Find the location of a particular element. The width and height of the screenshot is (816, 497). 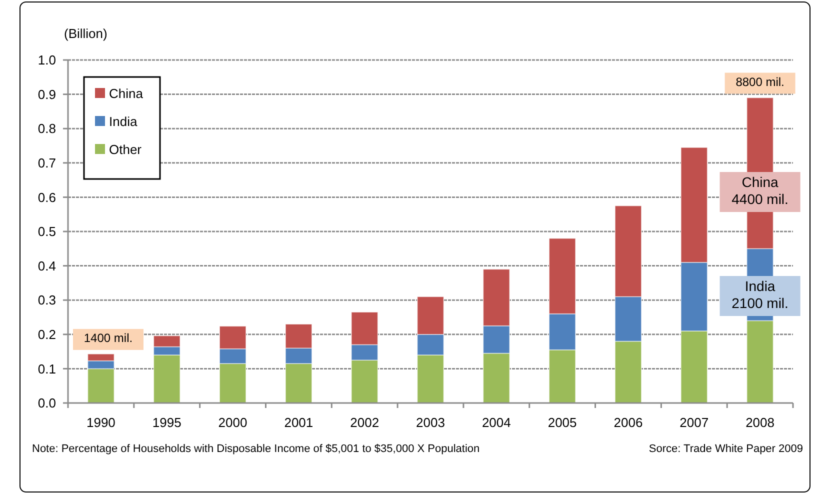

y-tick-label: 0.4 is located at coordinates (47, 266).